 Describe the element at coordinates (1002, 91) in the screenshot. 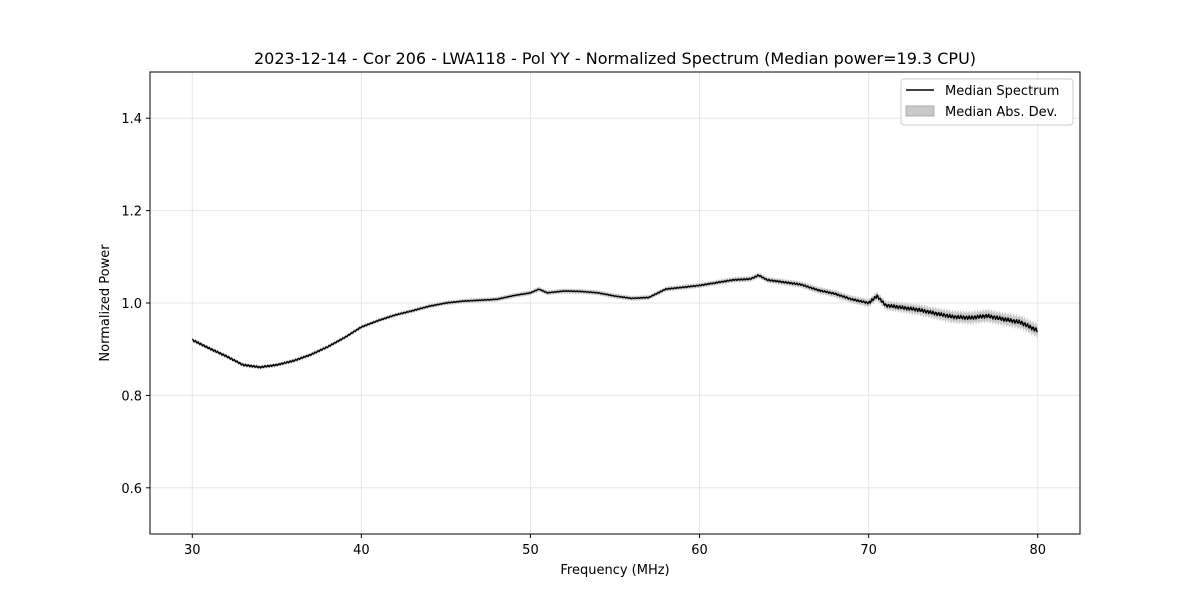

I see `legend-entry-median-spectrum: Median Spectrum` at that location.